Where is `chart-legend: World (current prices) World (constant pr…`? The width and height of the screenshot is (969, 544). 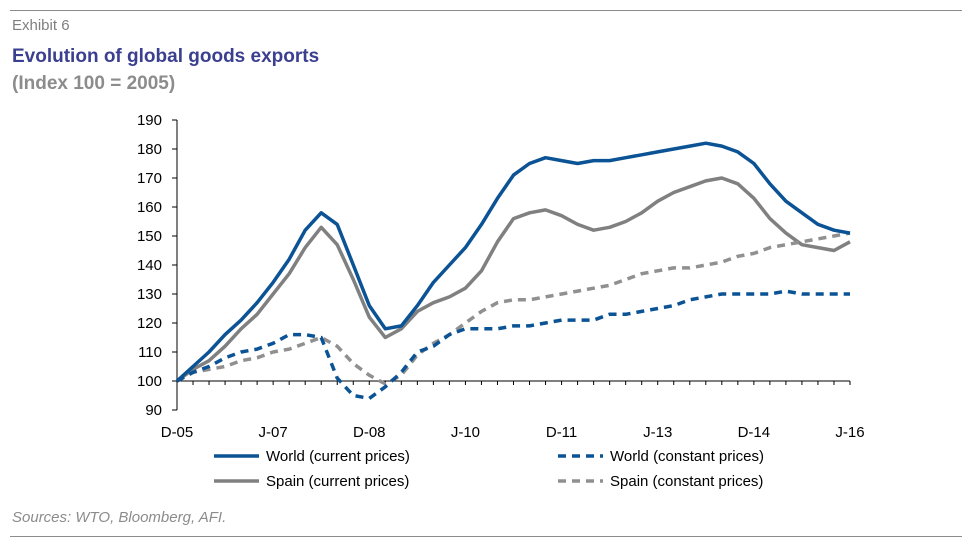 chart-legend: World (current prices) World (constant pr… is located at coordinates (489, 469).